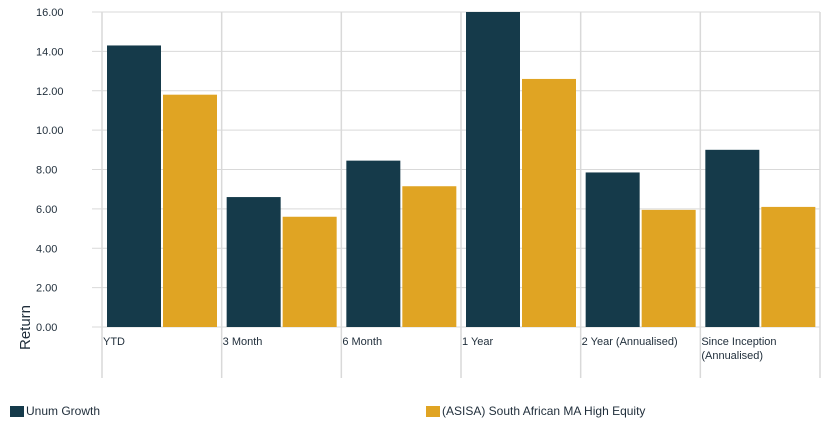 This screenshot has height=425, width=824. I want to click on x-tick-label: 2 Year (Annualised), so click(630, 342).